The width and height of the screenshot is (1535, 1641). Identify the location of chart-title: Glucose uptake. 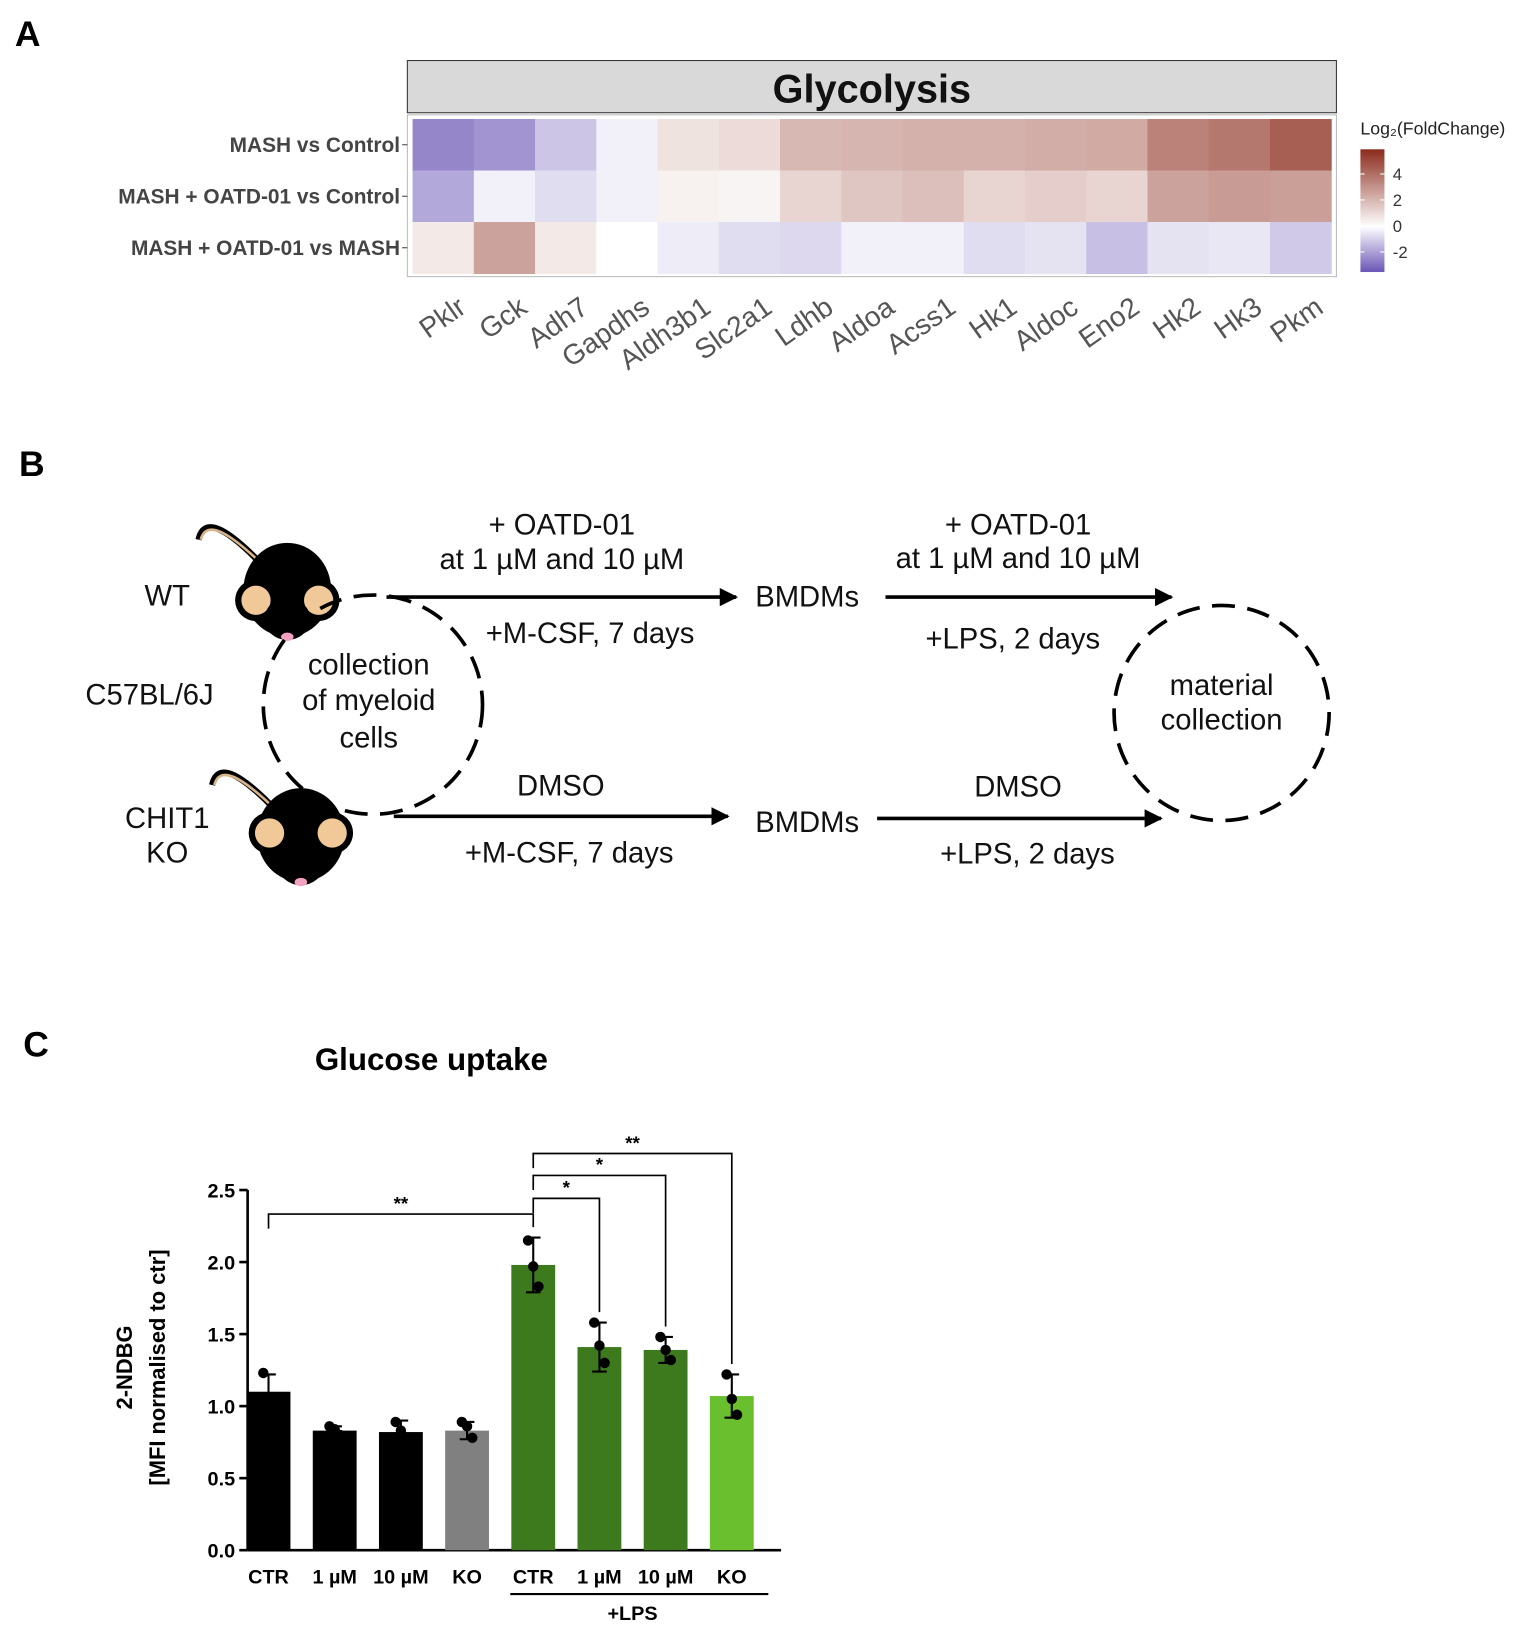
(431, 1059).